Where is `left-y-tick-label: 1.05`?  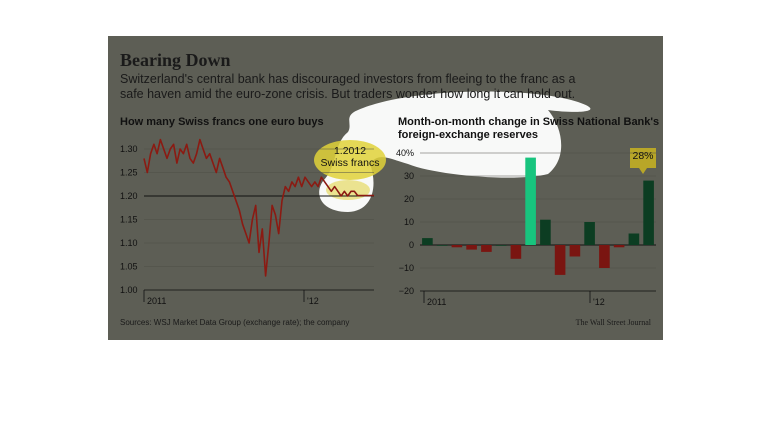 left-y-tick-label: 1.05 is located at coordinates (129, 267).